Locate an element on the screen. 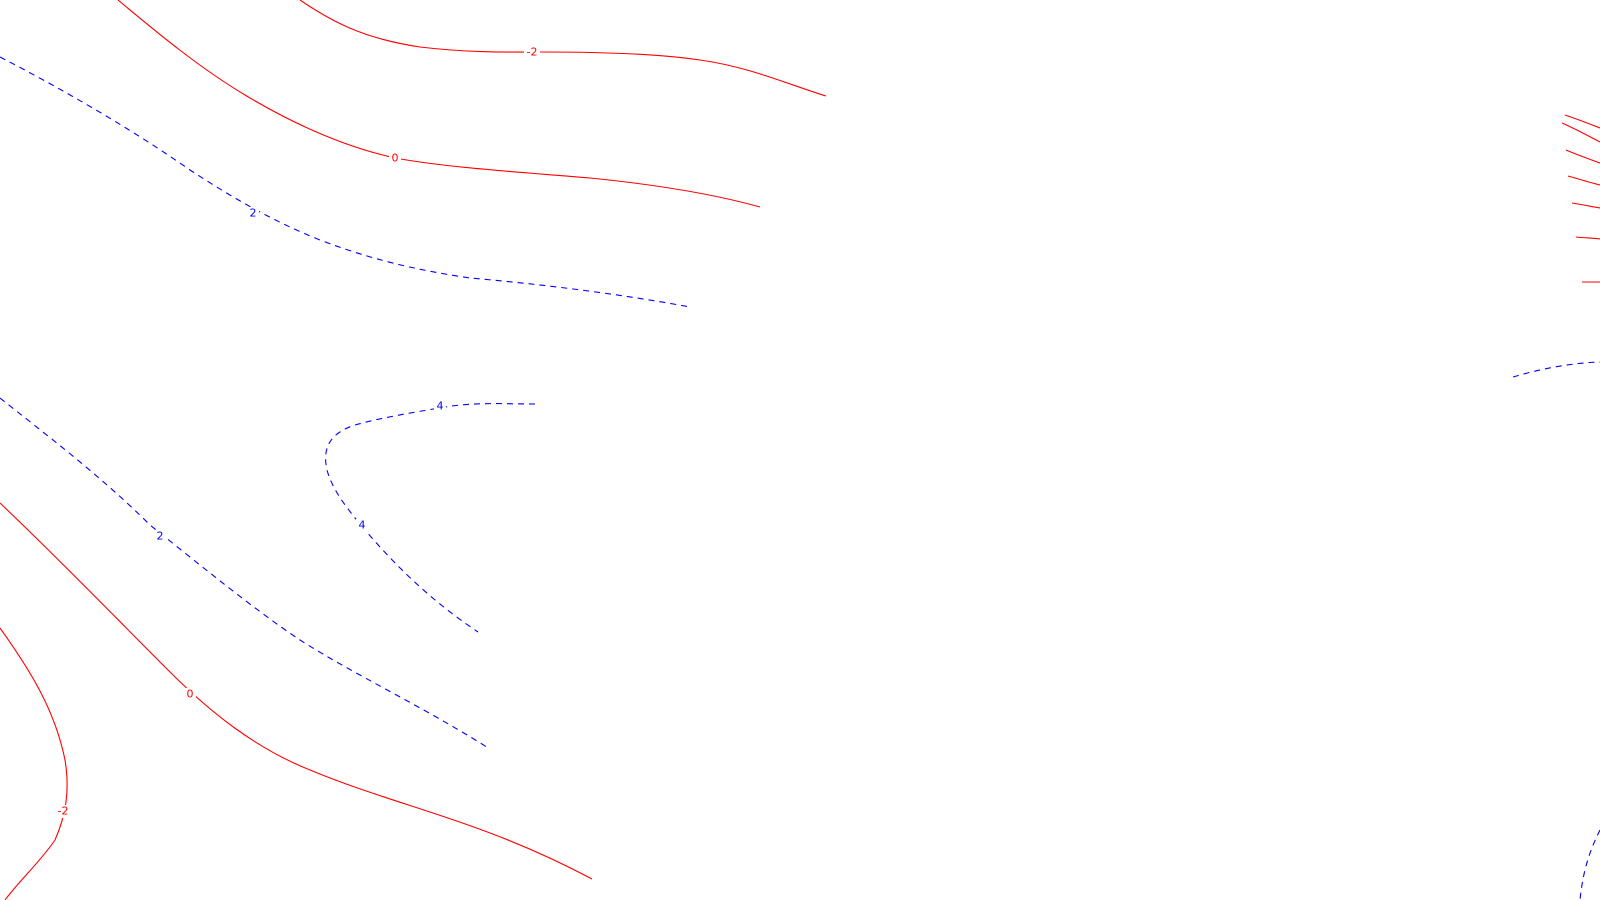  contour-label-2-top: 2 is located at coordinates (253, 213).